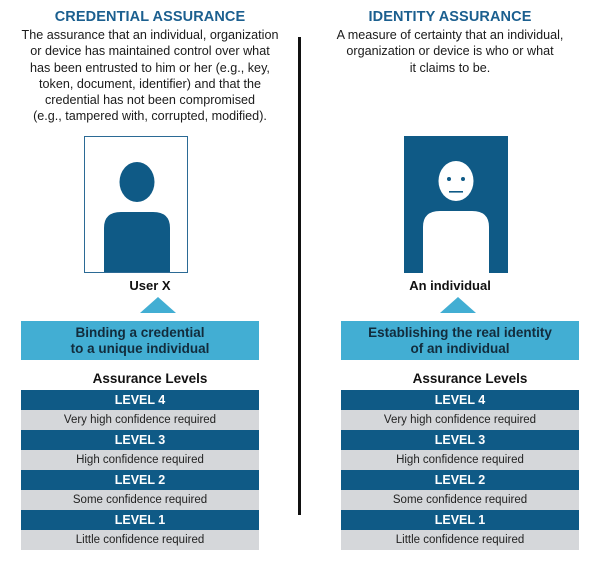  I want to click on individual-caption: An individual, so click(450, 285).